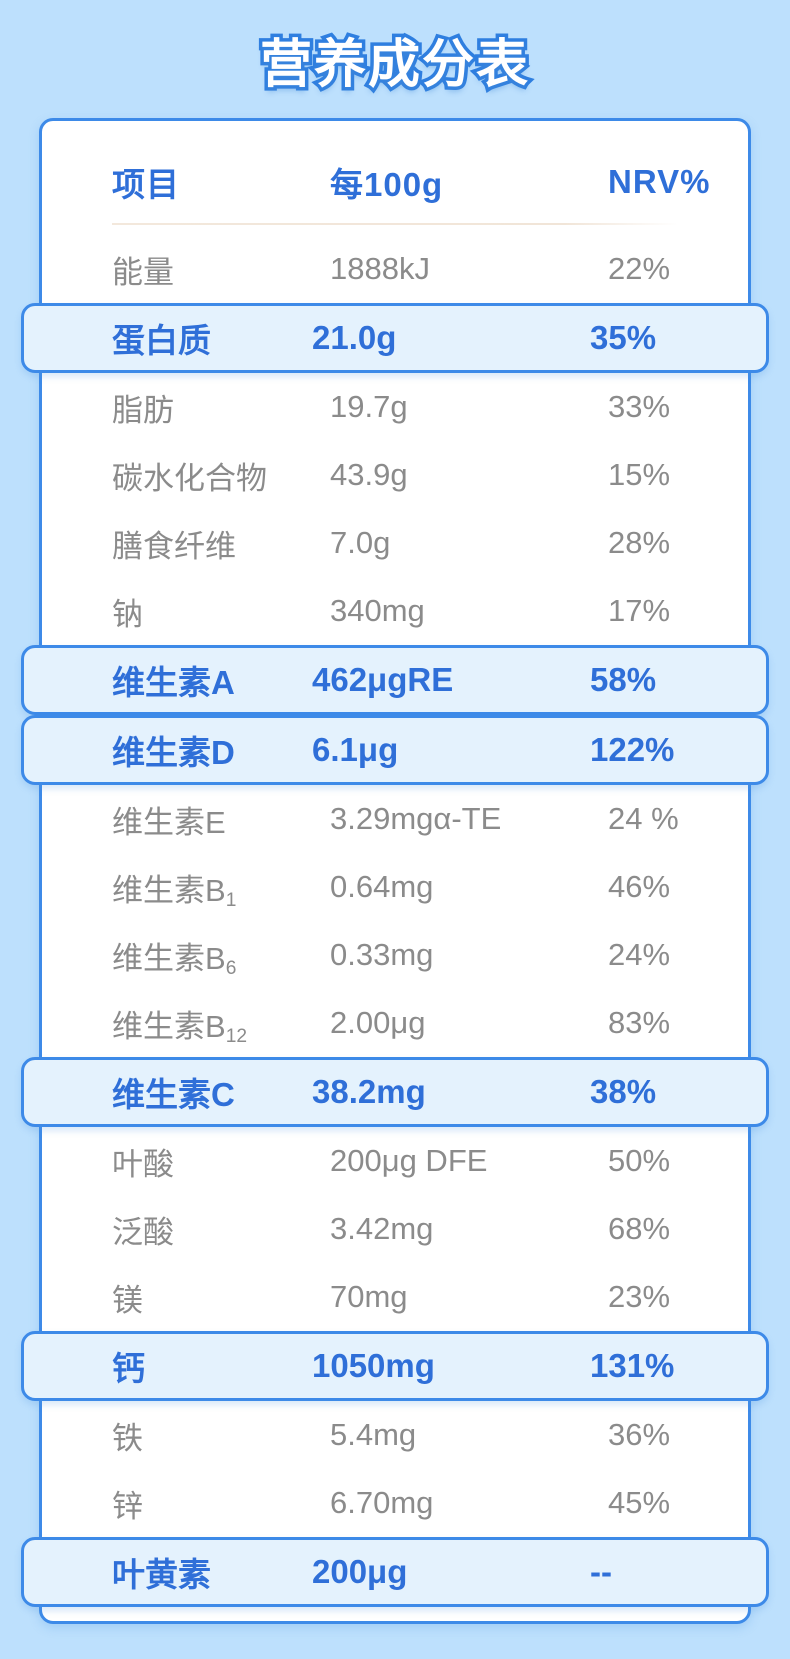 The height and width of the screenshot is (1659, 790). I want to click on table-row: 维生素E 3.29mgα-TE 24 %, so click(395, 819).